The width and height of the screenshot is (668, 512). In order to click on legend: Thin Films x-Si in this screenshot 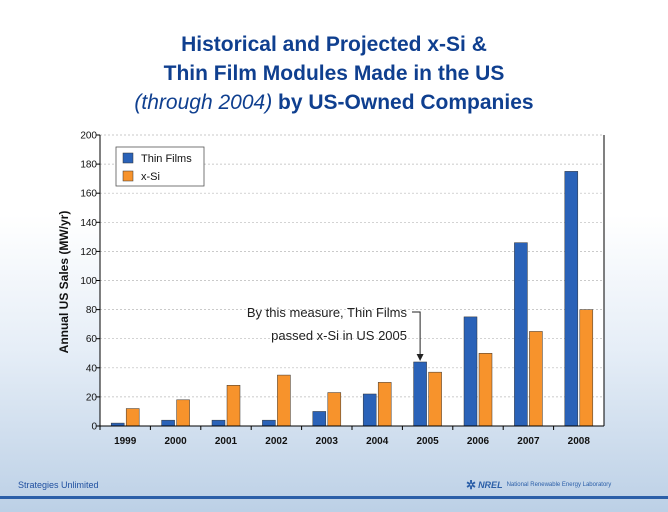, I will do `click(160, 166)`.